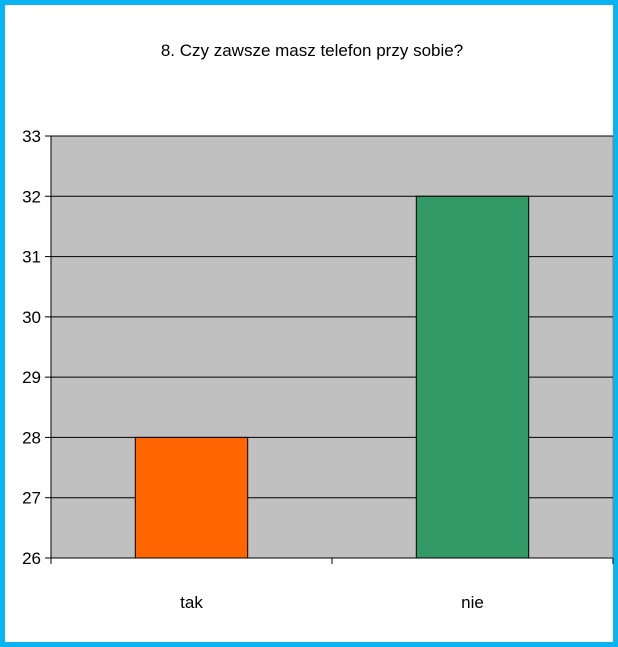  What do you see at coordinates (31, 558) in the screenshot?
I see `y-tick-label: 26` at bounding box center [31, 558].